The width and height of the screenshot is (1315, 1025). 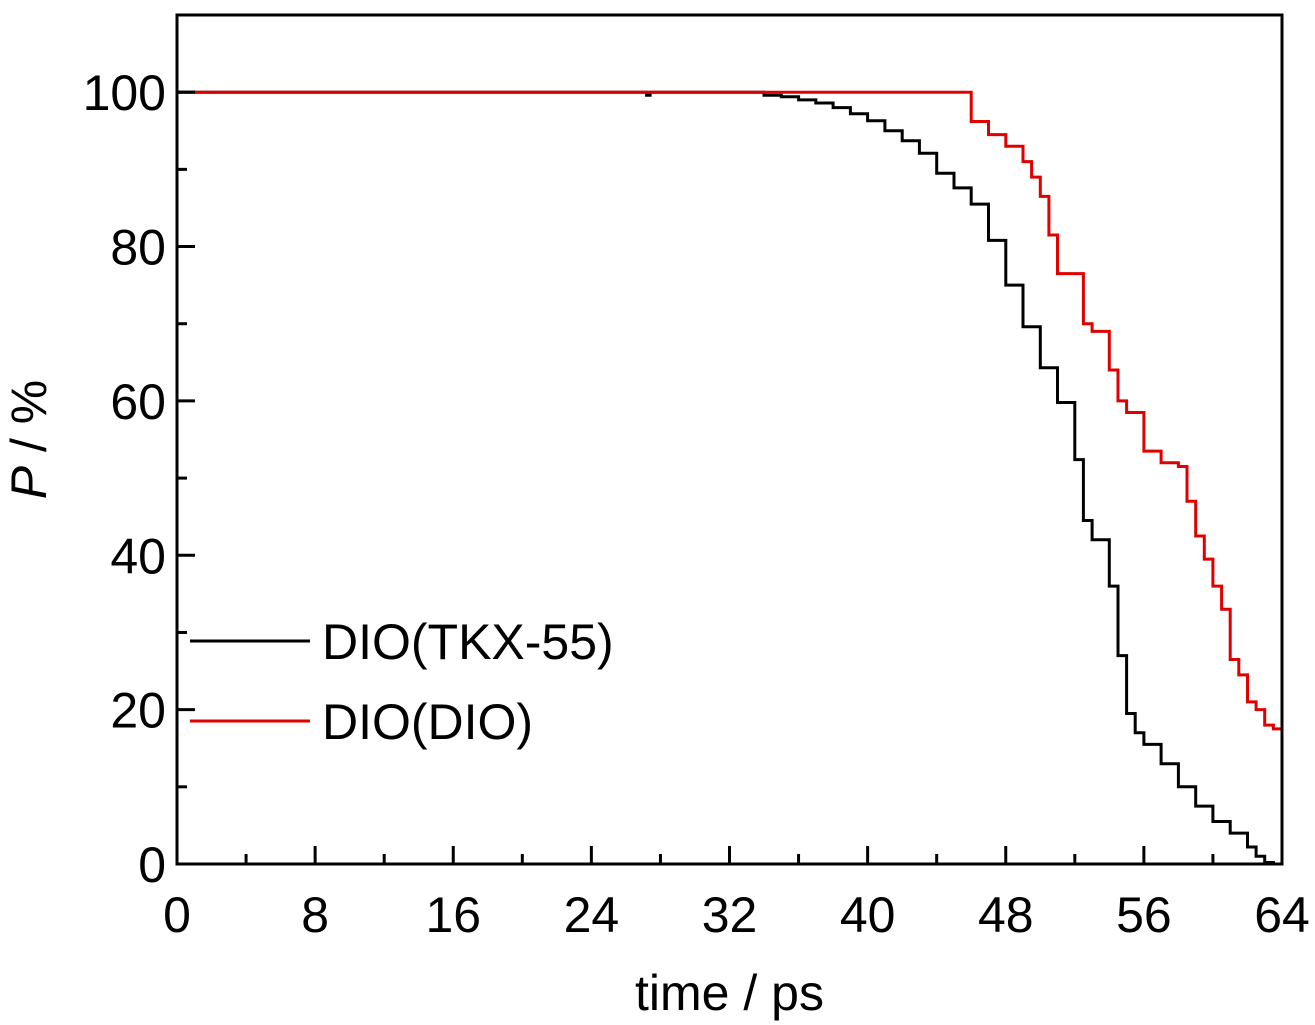 What do you see at coordinates (729, 993) in the screenshot?
I see `x-axis-title: time / ps` at bounding box center [729, 993].